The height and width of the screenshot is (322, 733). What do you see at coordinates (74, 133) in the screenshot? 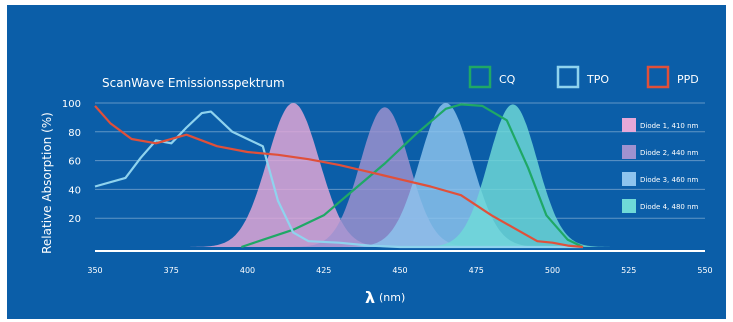
I see `y-tick-80: 80` at bounding box center [74, 133].